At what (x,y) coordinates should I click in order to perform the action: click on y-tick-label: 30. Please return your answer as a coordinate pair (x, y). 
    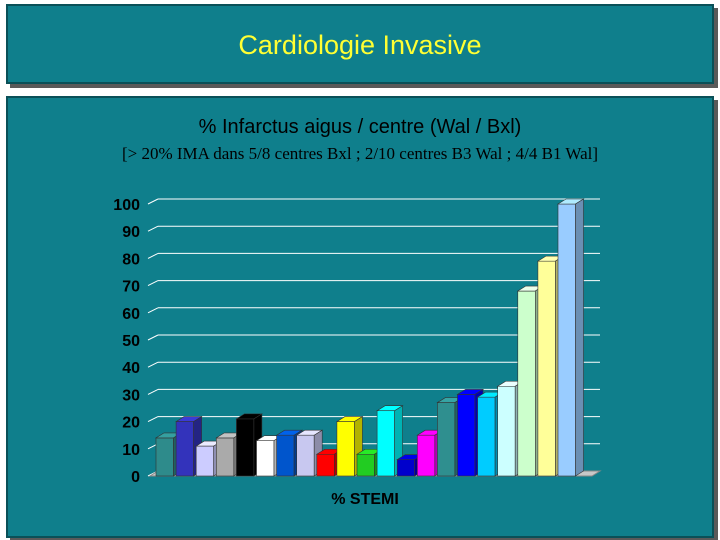
    Looking at the image, I should click on (131, 395).